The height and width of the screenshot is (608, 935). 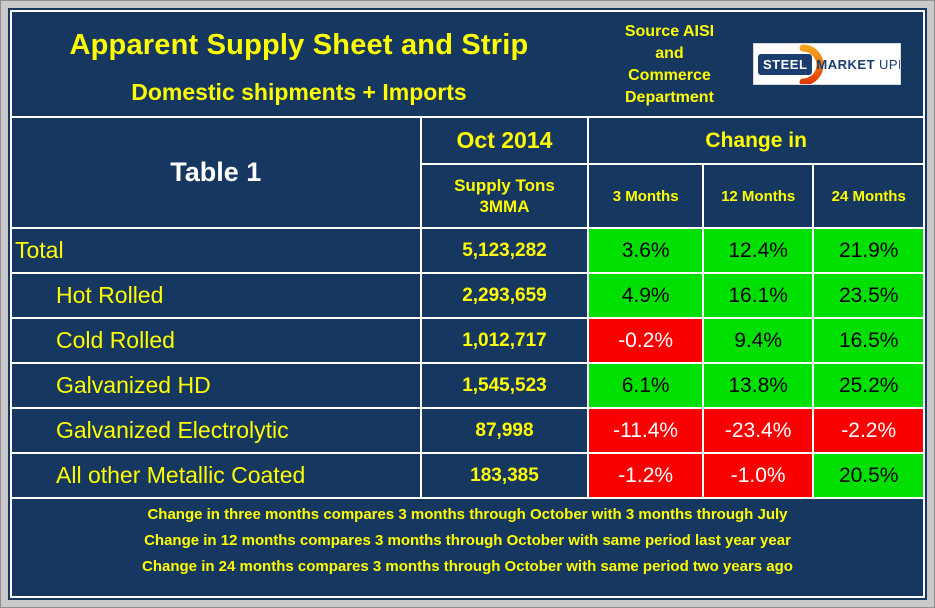 What do you see at coordinates (669, 64) in the screenshot?
I see `source-note: Source AISI and Commerce Department` at bounding box center [669, 64].